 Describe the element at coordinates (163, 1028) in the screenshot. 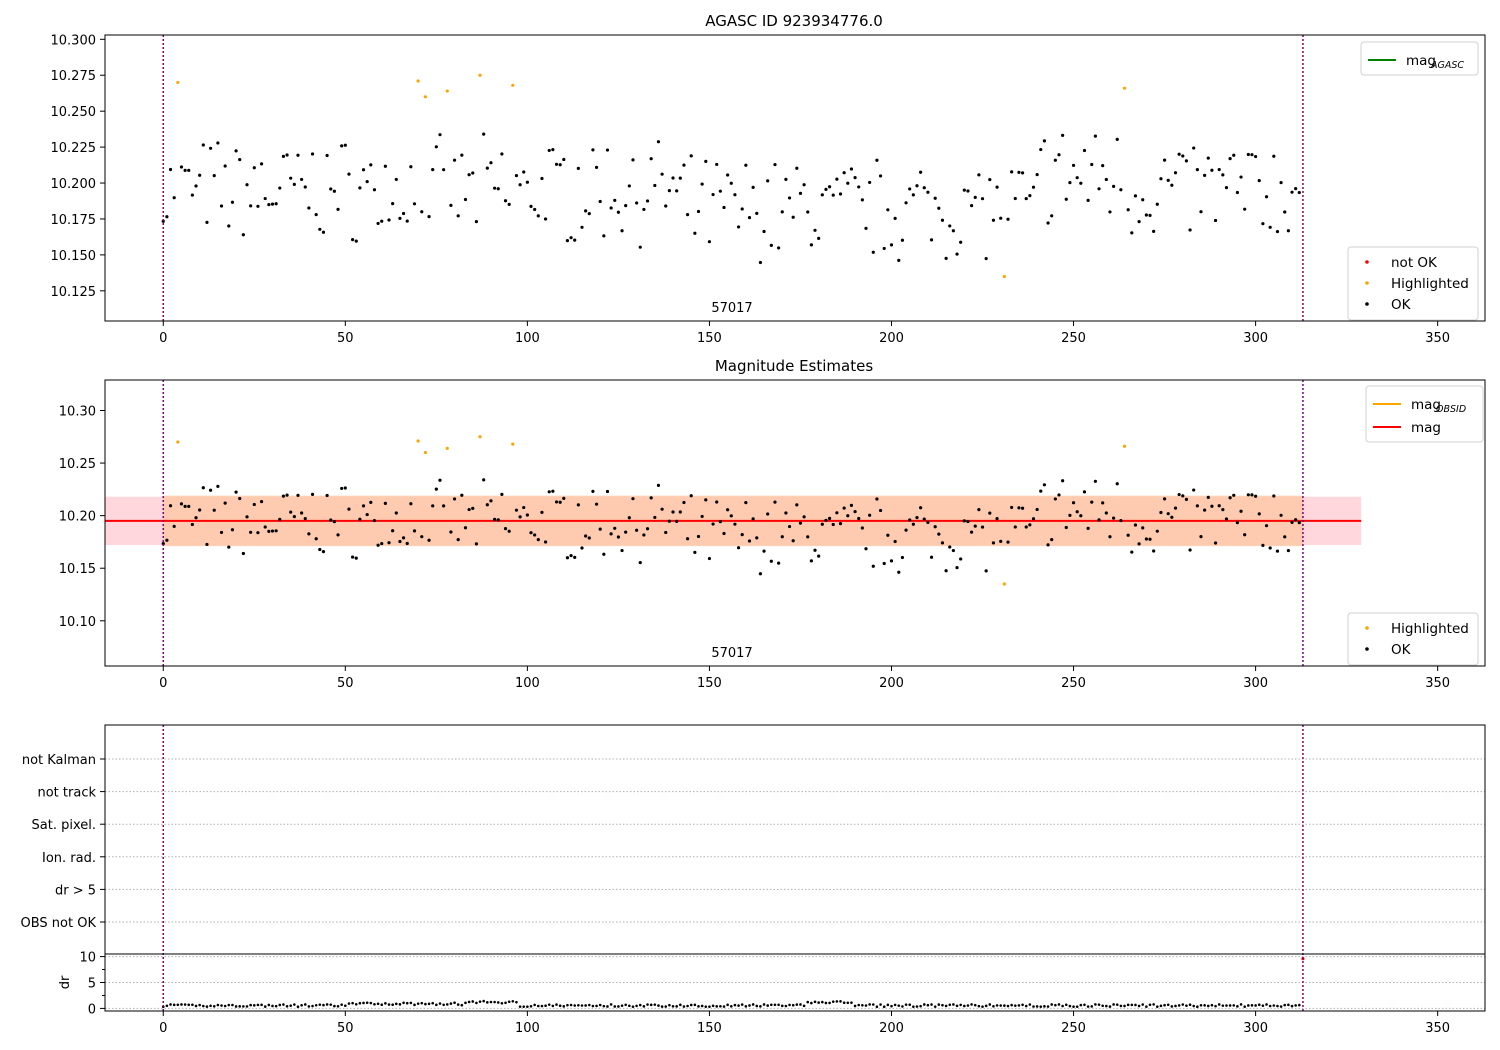

I see `x-tick-label: 0` at that location.